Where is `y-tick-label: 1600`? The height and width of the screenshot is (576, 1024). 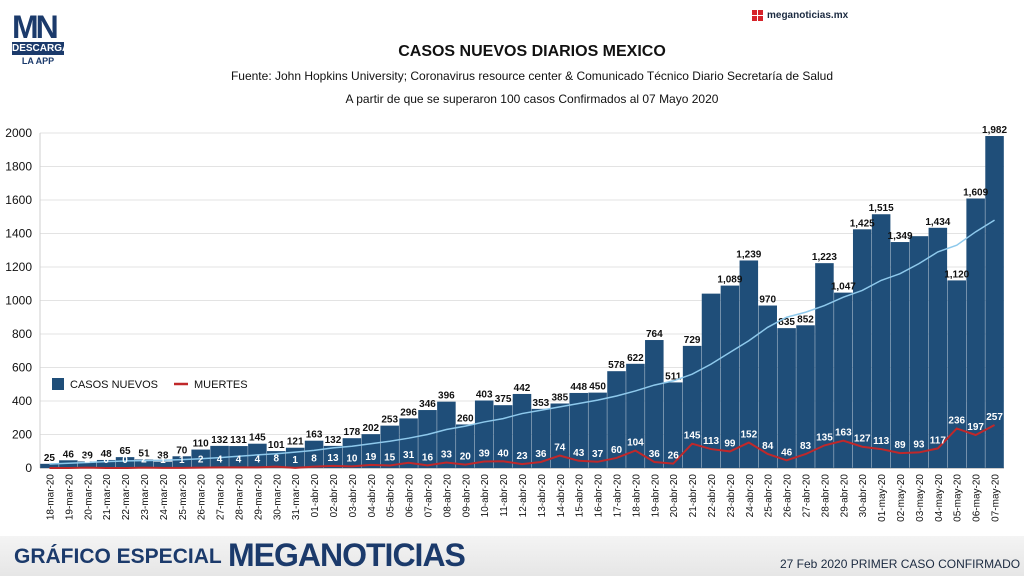
y-tick-label: 1600 is located at coordinates (18, 200).